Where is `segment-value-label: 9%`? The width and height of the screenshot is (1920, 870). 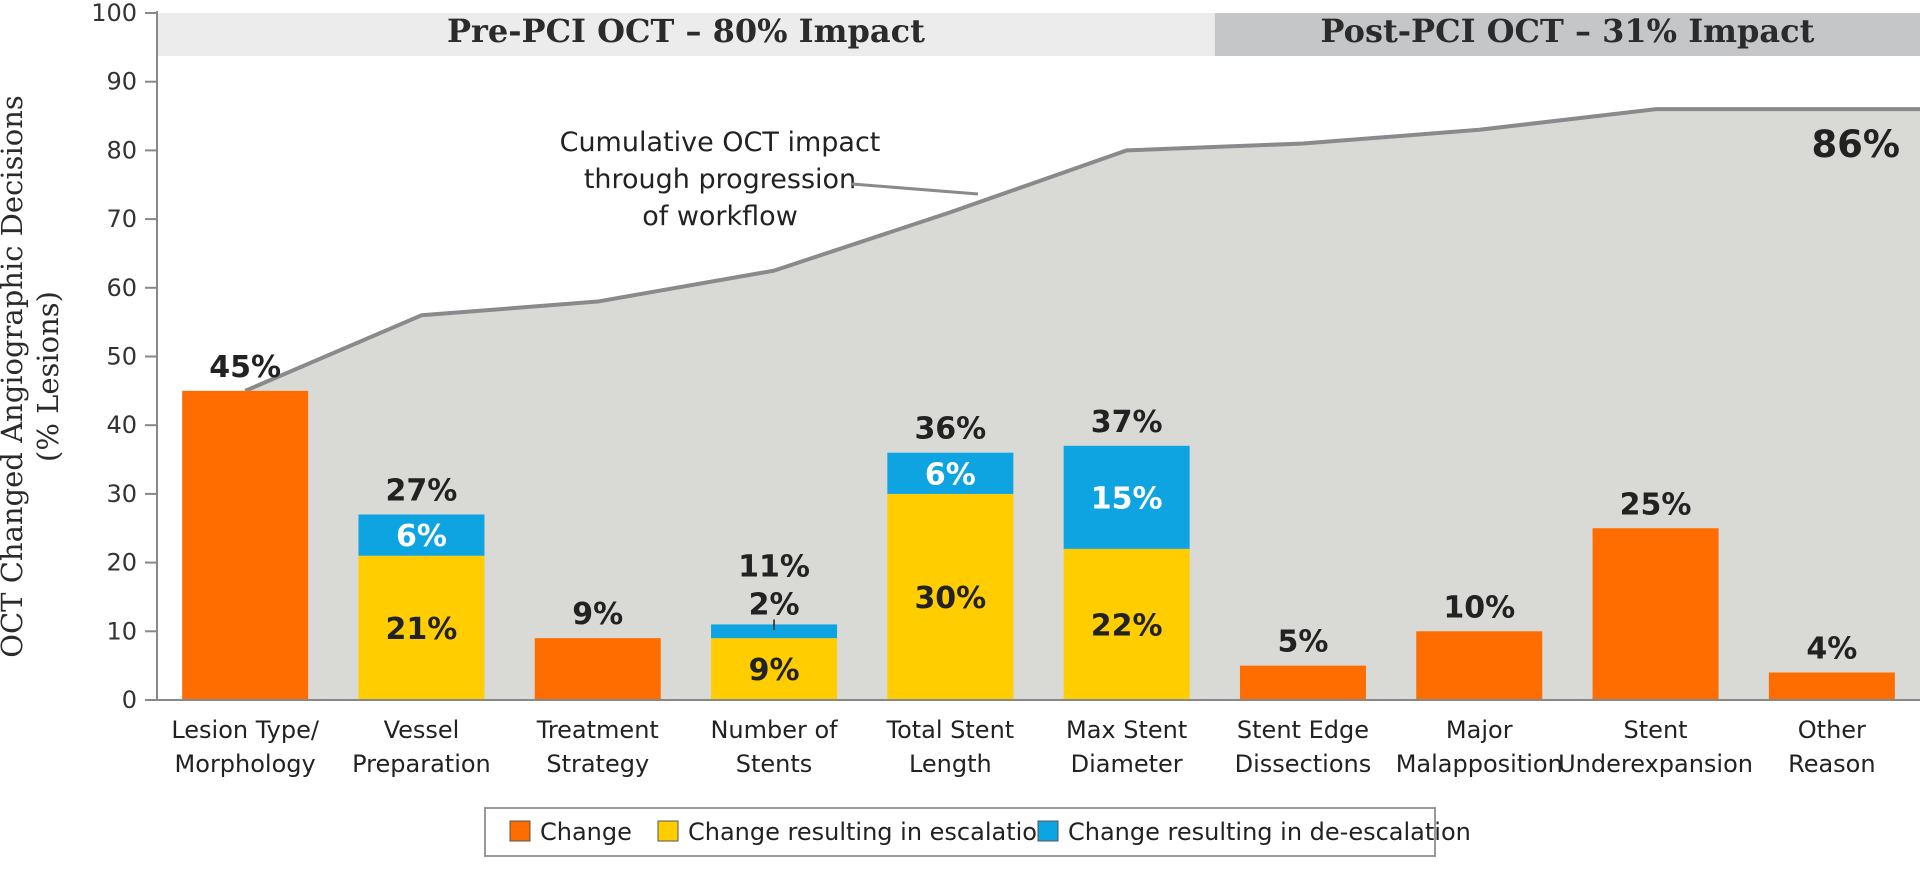
segment-value-label: 9% is located at coordinates (774, 670).